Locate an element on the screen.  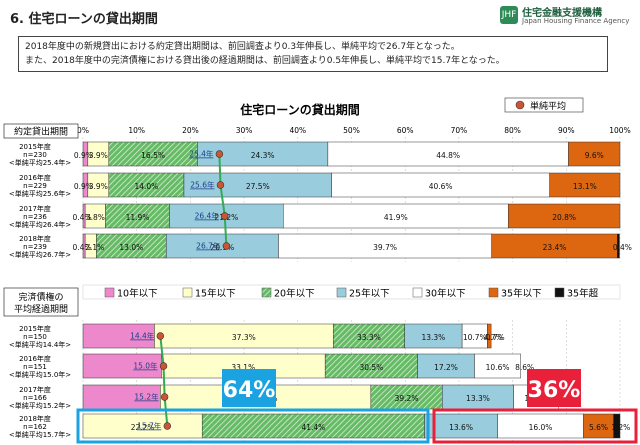
row-average-text: <単純平均25.6年> is located at coordinates (40, 193).